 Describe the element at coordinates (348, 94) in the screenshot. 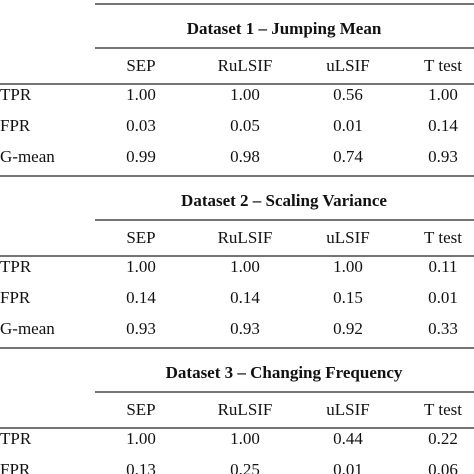

I see `cell: 0.56` at that location.